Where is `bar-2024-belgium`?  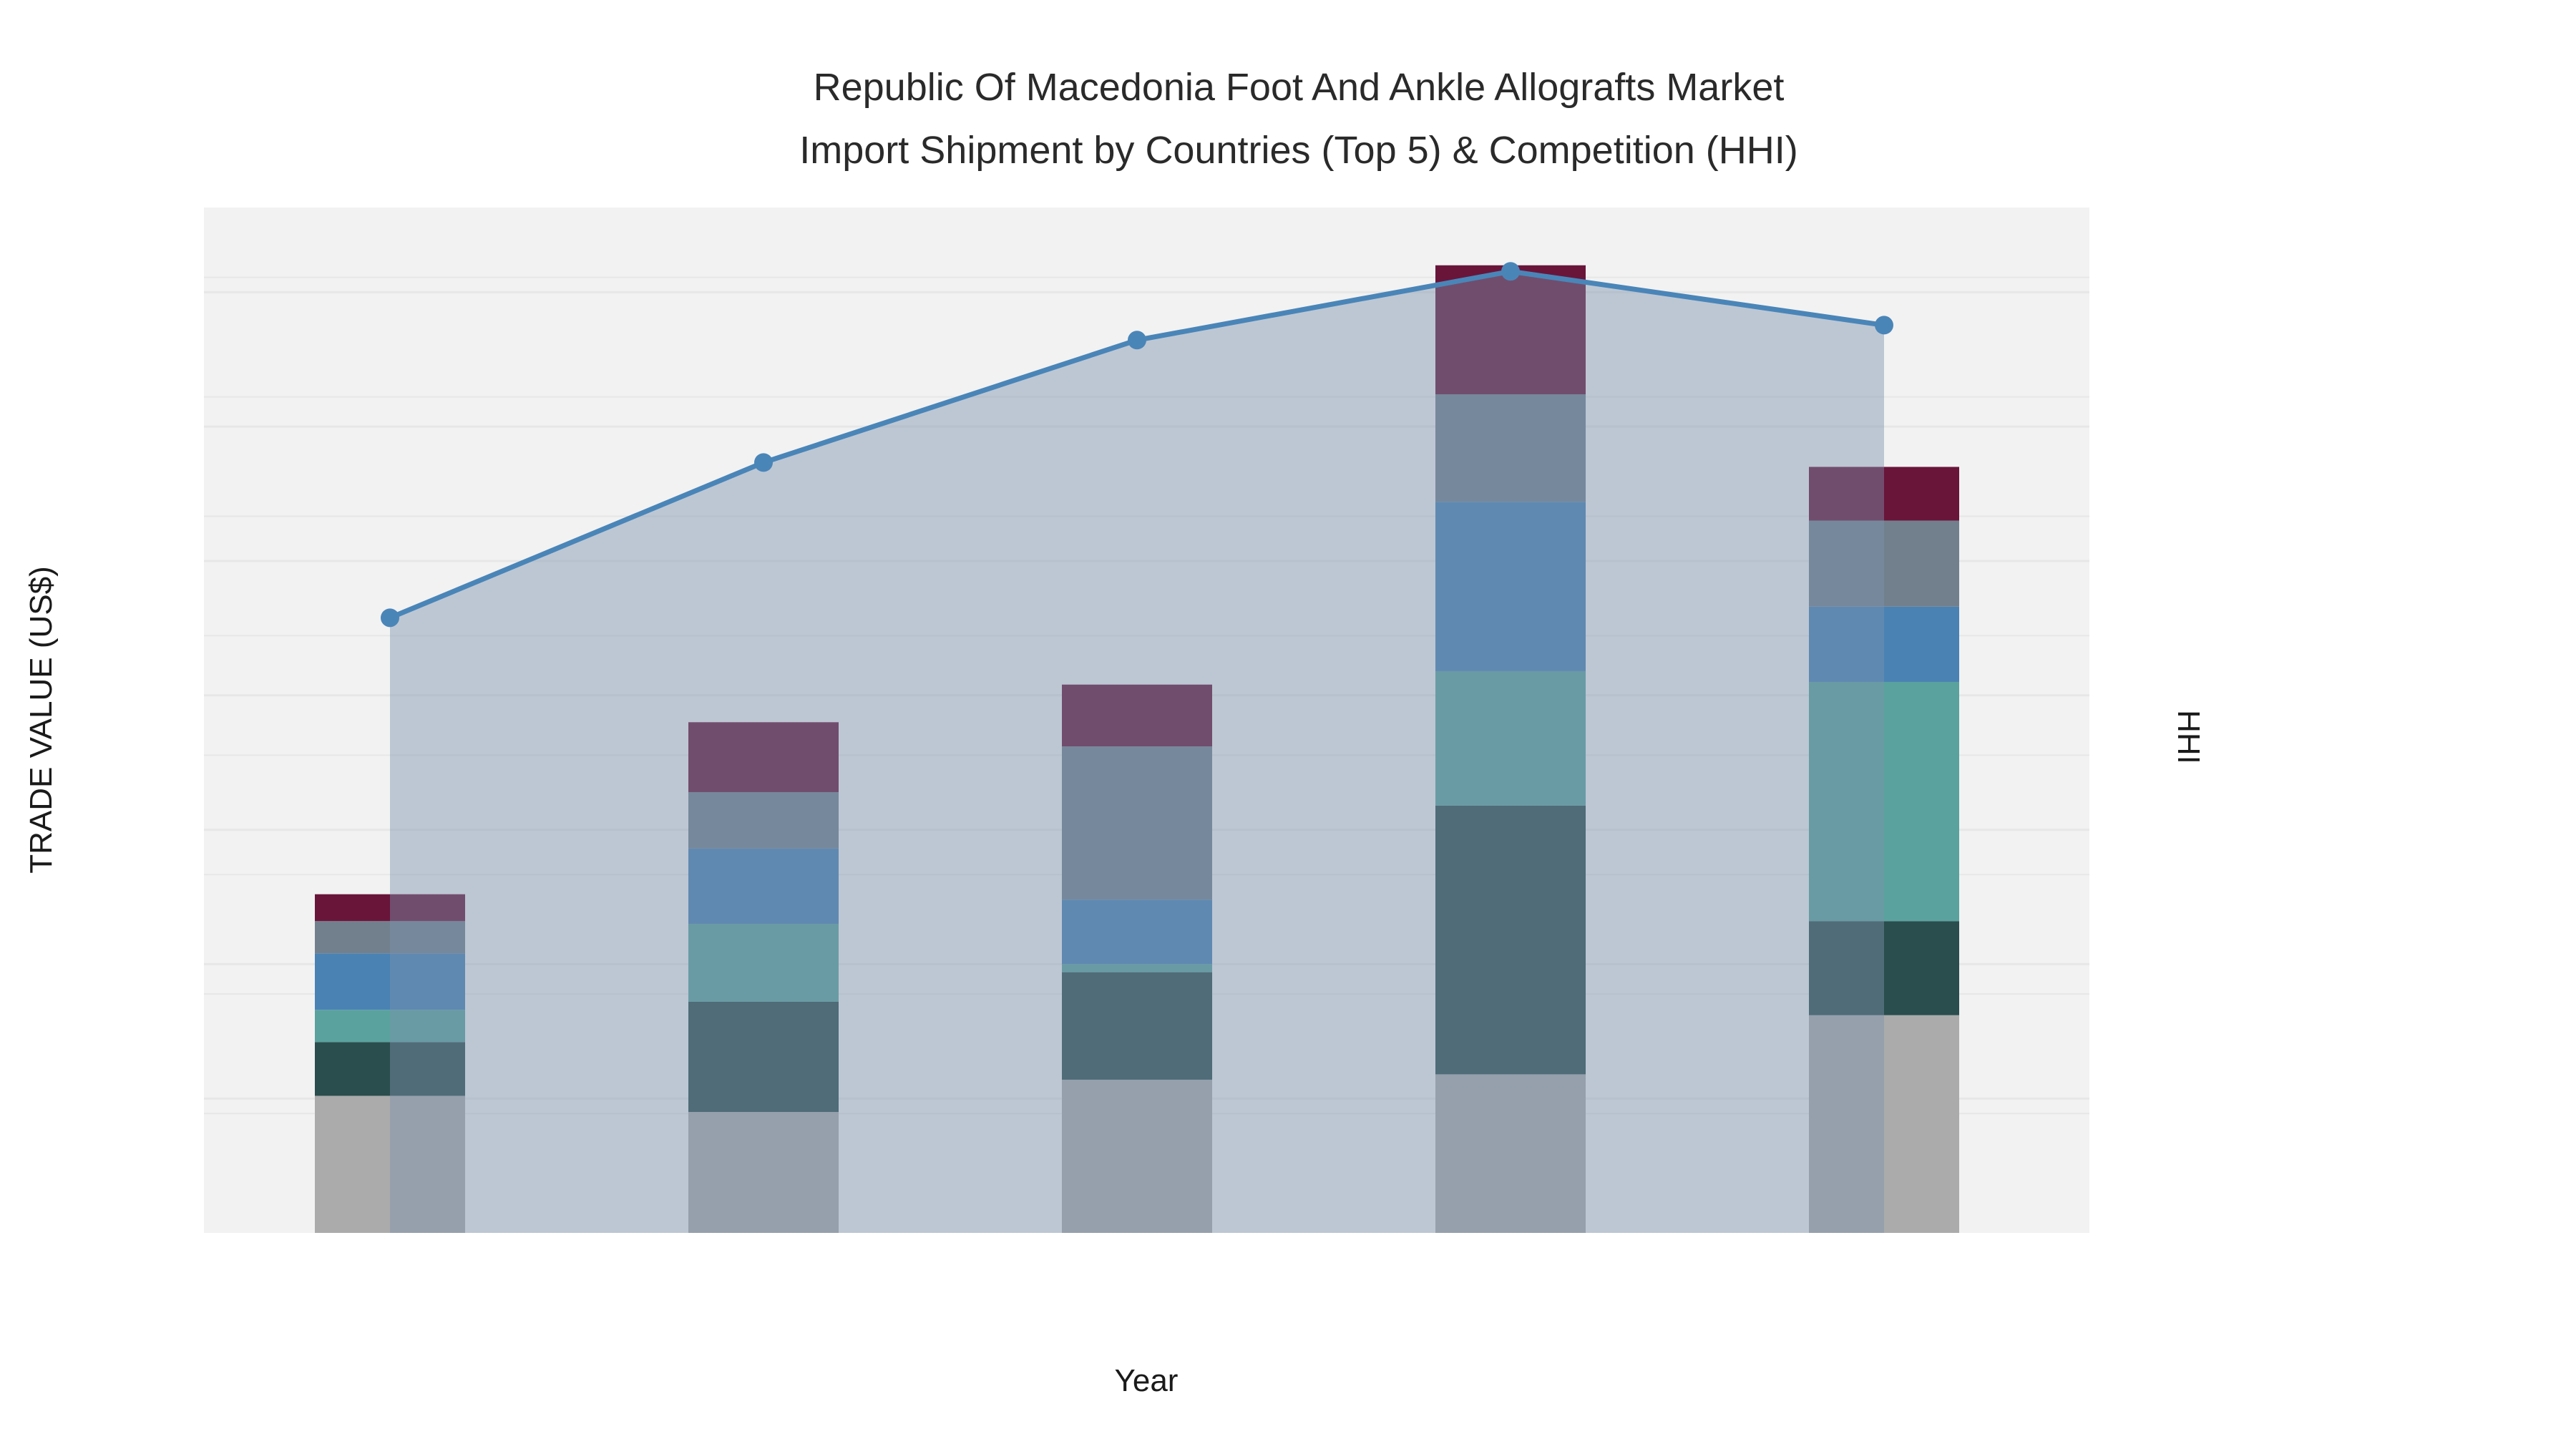
bar-2024-belgium is located at coordinates (1884, 968).